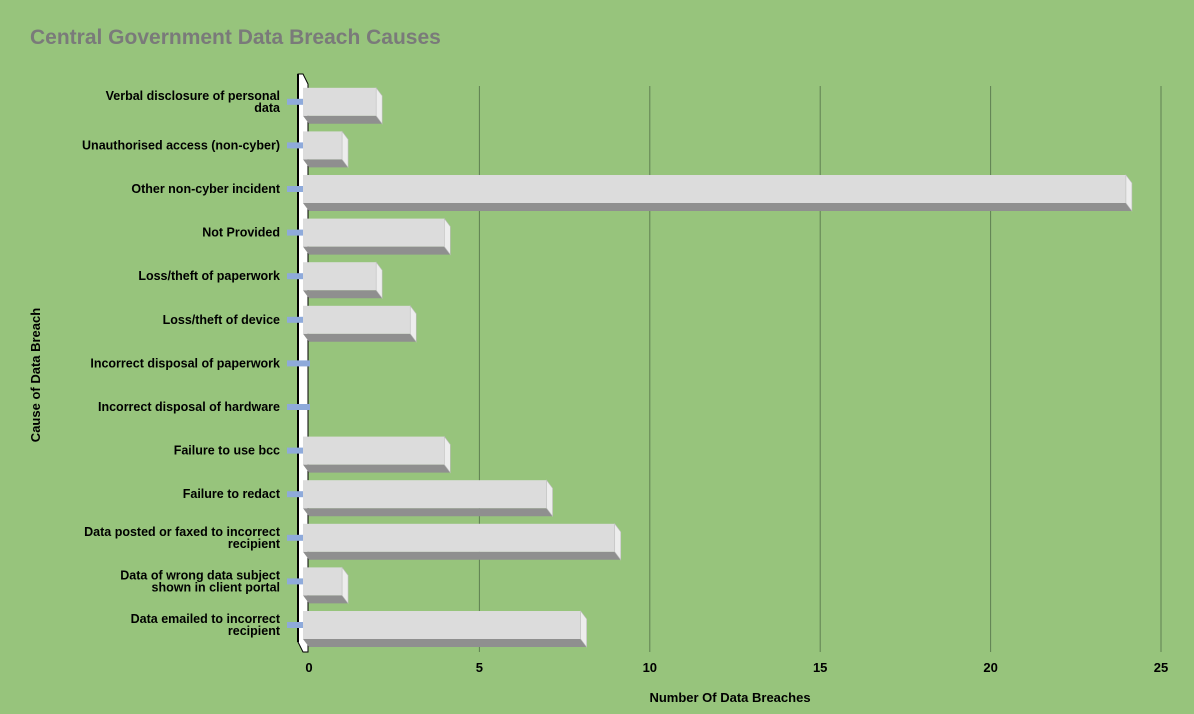  Describe the element at coordinates (227, 451) in the screenshot. I see `y-tick-label: Failure to use bcc` at that location.